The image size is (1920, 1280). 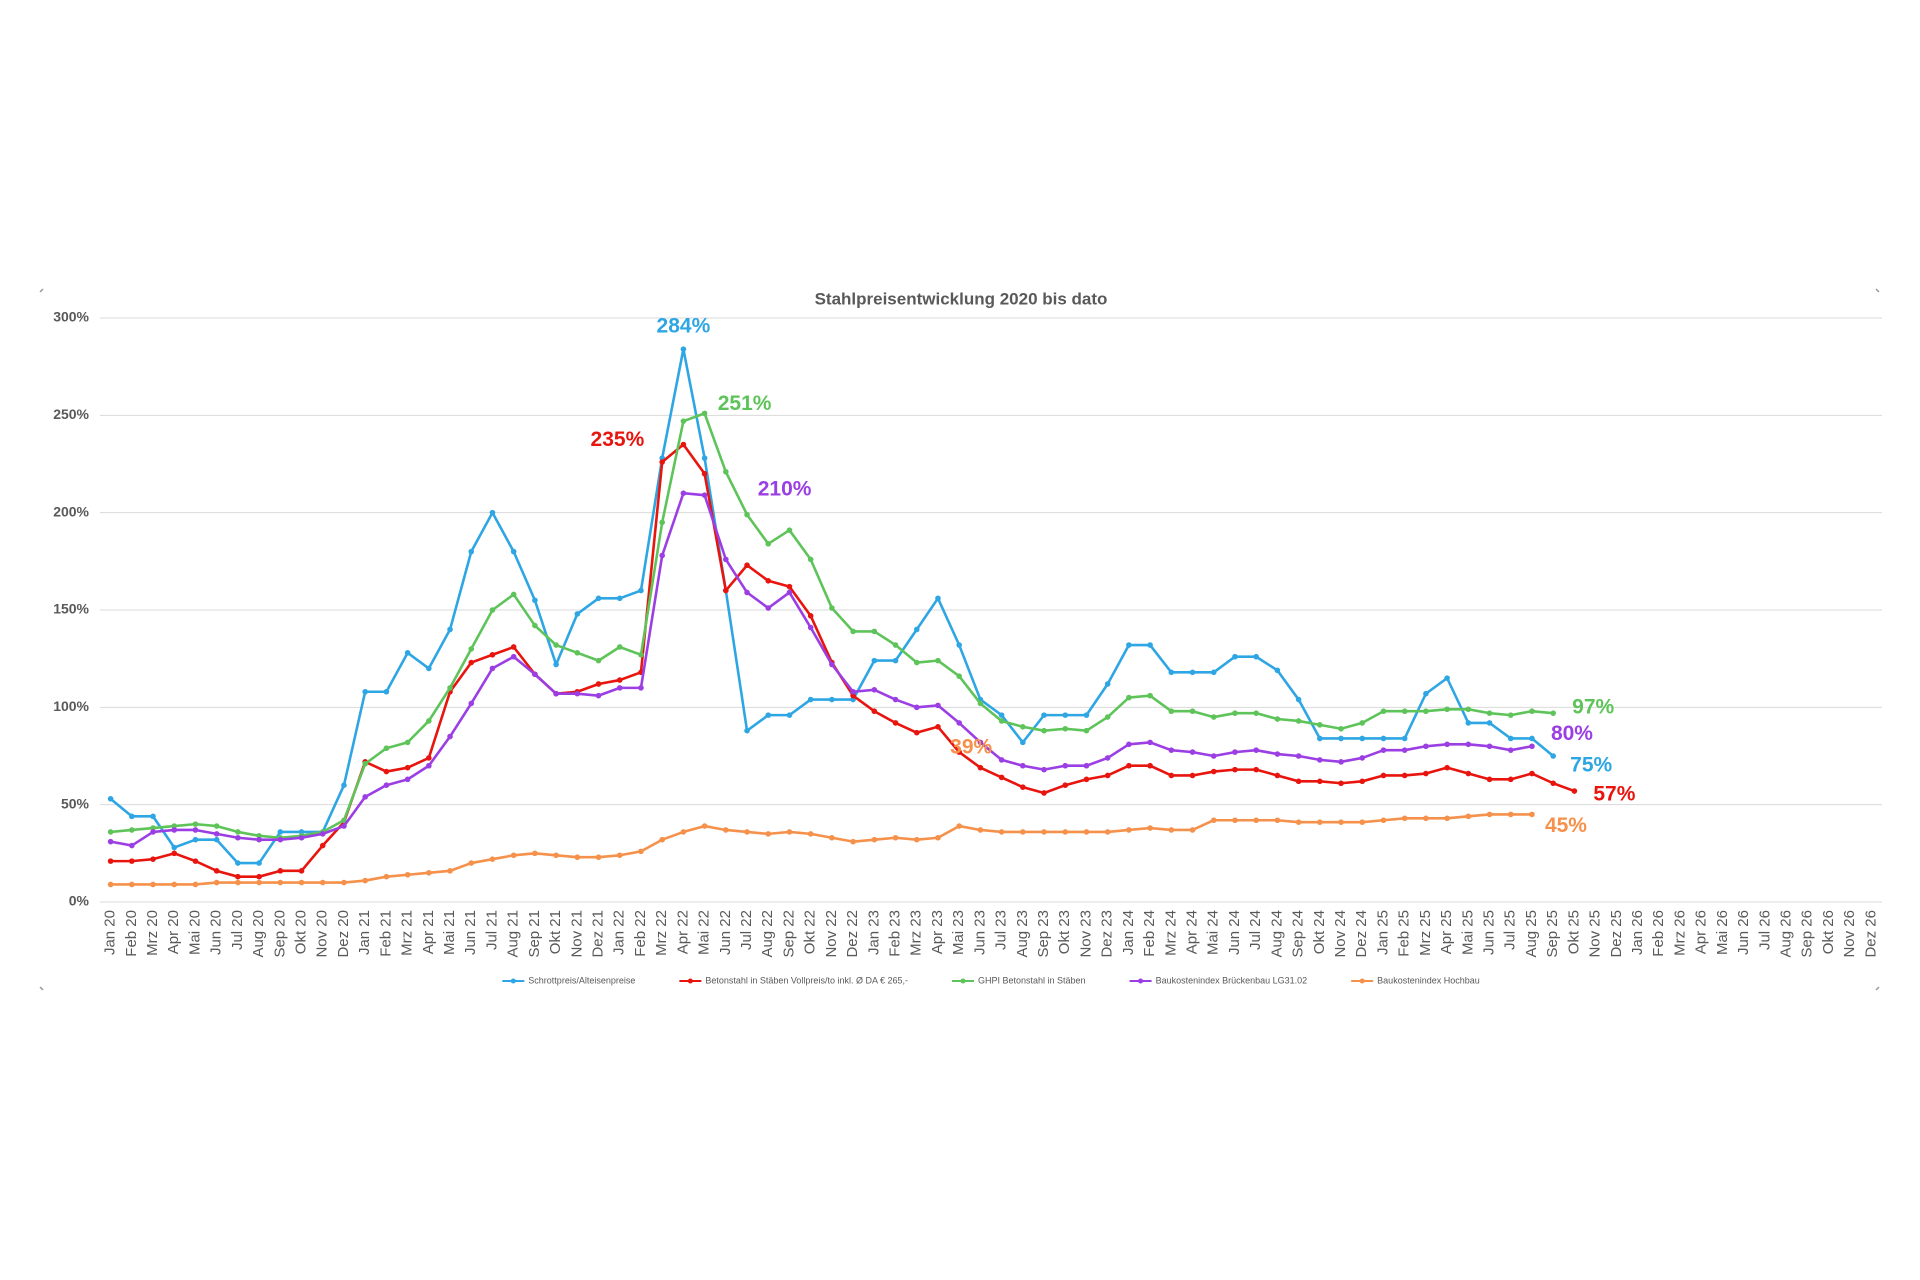 What do you see at coordinates (555, 932) in the screenshot?
I see `x-tick-label: Okt 21` at bounding box center [555, 932].